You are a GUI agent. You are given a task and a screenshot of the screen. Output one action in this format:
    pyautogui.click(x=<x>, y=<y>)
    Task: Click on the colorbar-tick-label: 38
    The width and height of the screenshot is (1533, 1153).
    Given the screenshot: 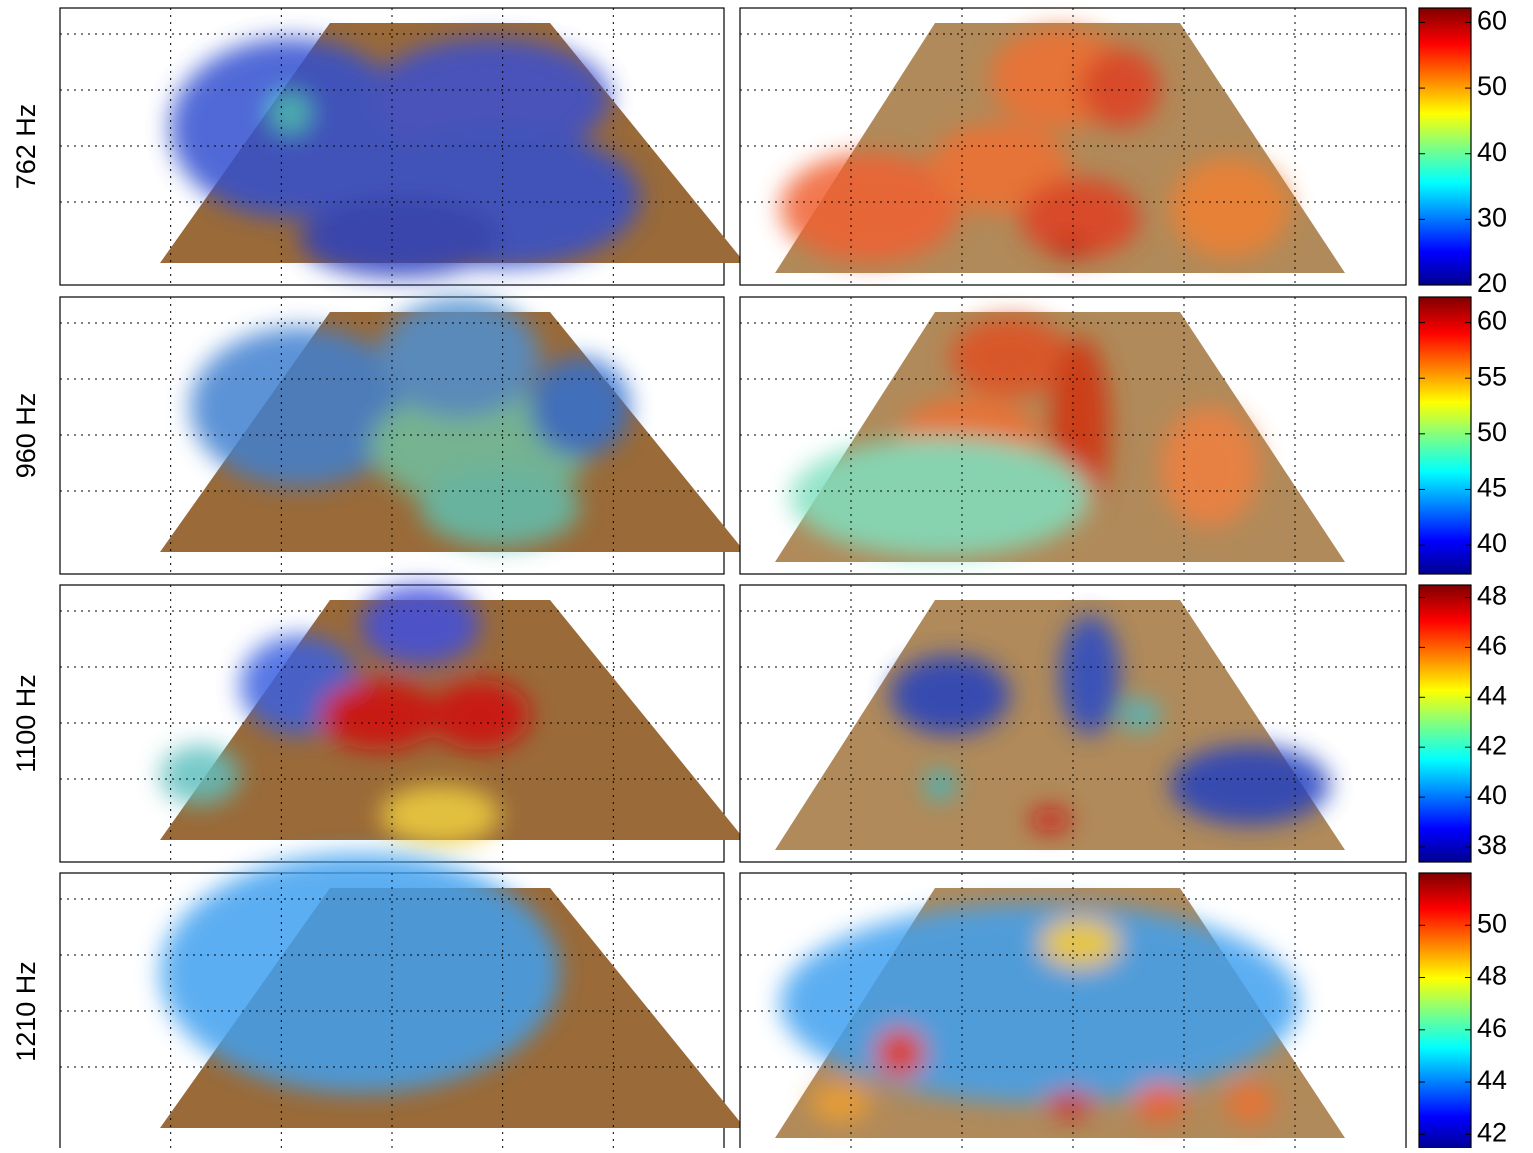 What is the action you would take?
    pyautogui.click(x=1492, y=845)
    